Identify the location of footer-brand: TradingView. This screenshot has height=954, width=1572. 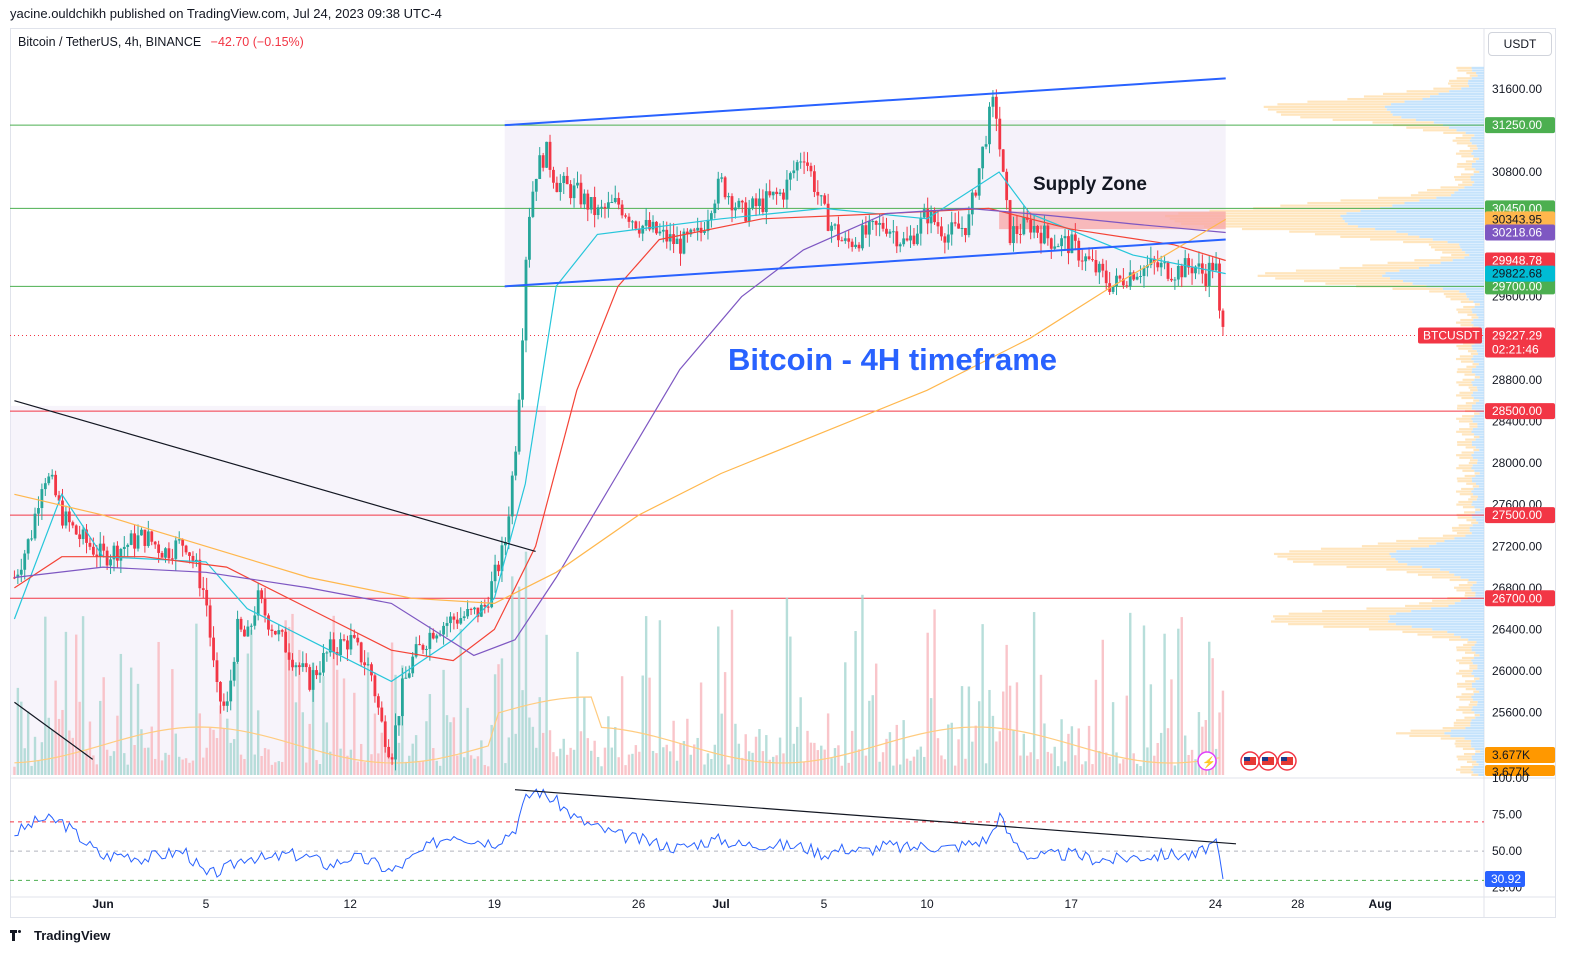
(60, 935).